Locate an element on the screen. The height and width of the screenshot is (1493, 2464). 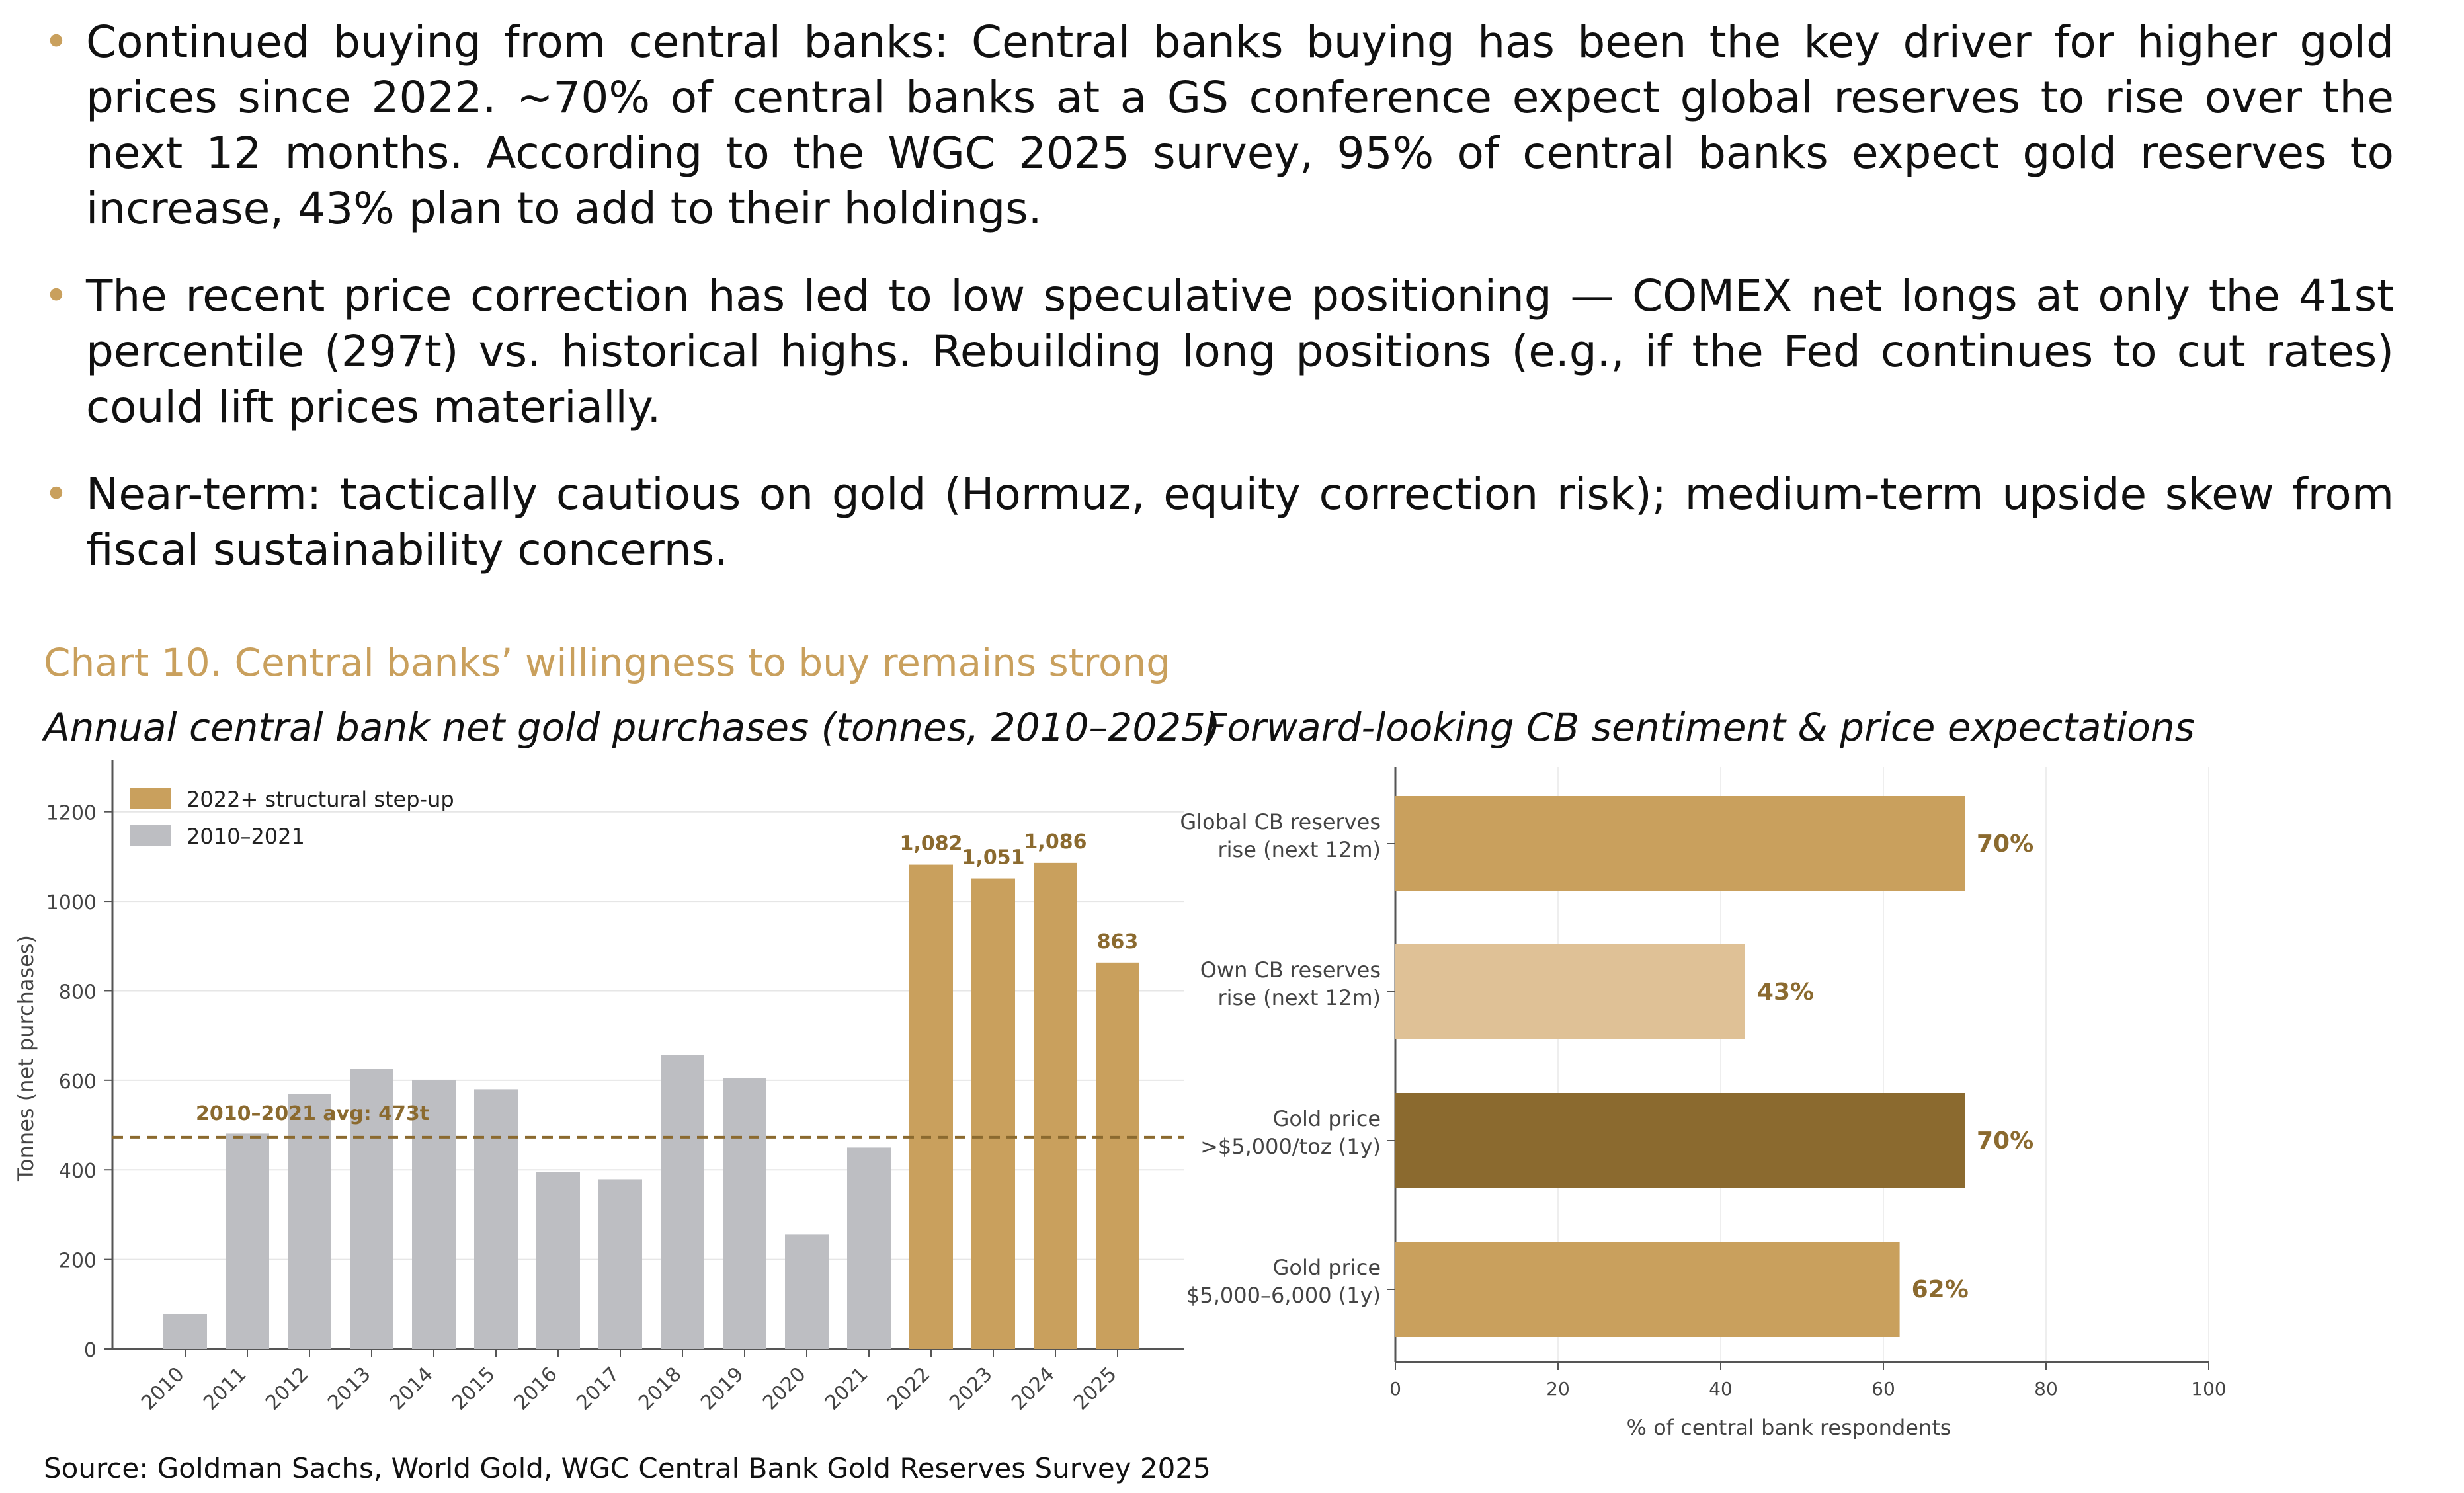
data-label: 1,051 is located at coordinates (994, 858).